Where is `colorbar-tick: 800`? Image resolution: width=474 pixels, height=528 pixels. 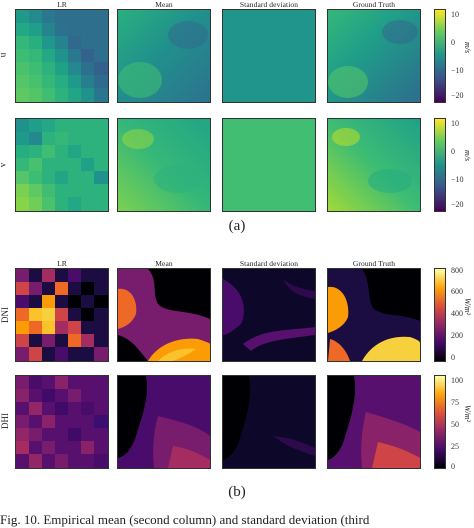
colorbar-tick: 800 is located at coordinates (457, 270).